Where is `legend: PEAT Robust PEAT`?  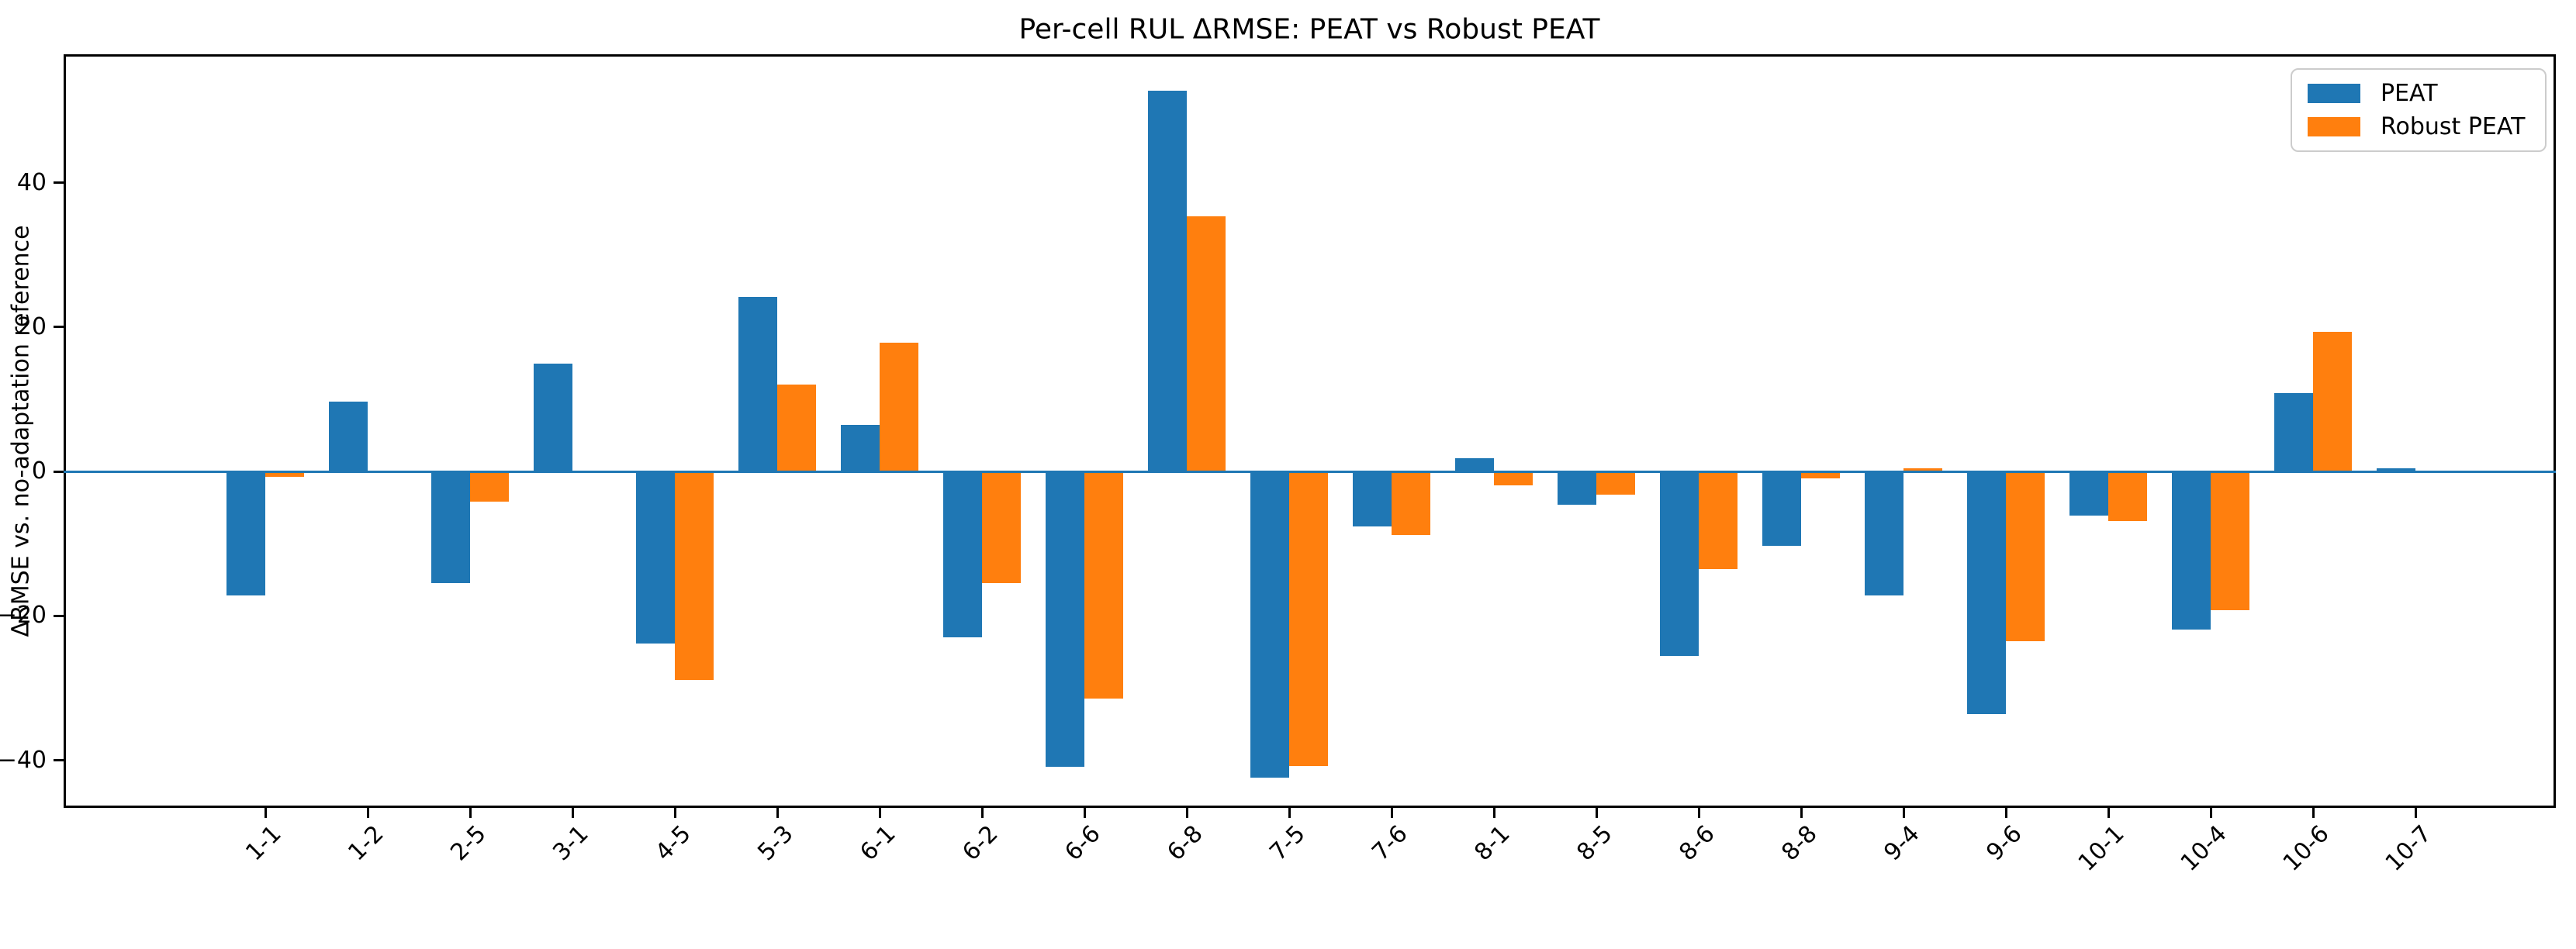 legend: PEAT Robust PEAT is located at coordinates (2419, 110).